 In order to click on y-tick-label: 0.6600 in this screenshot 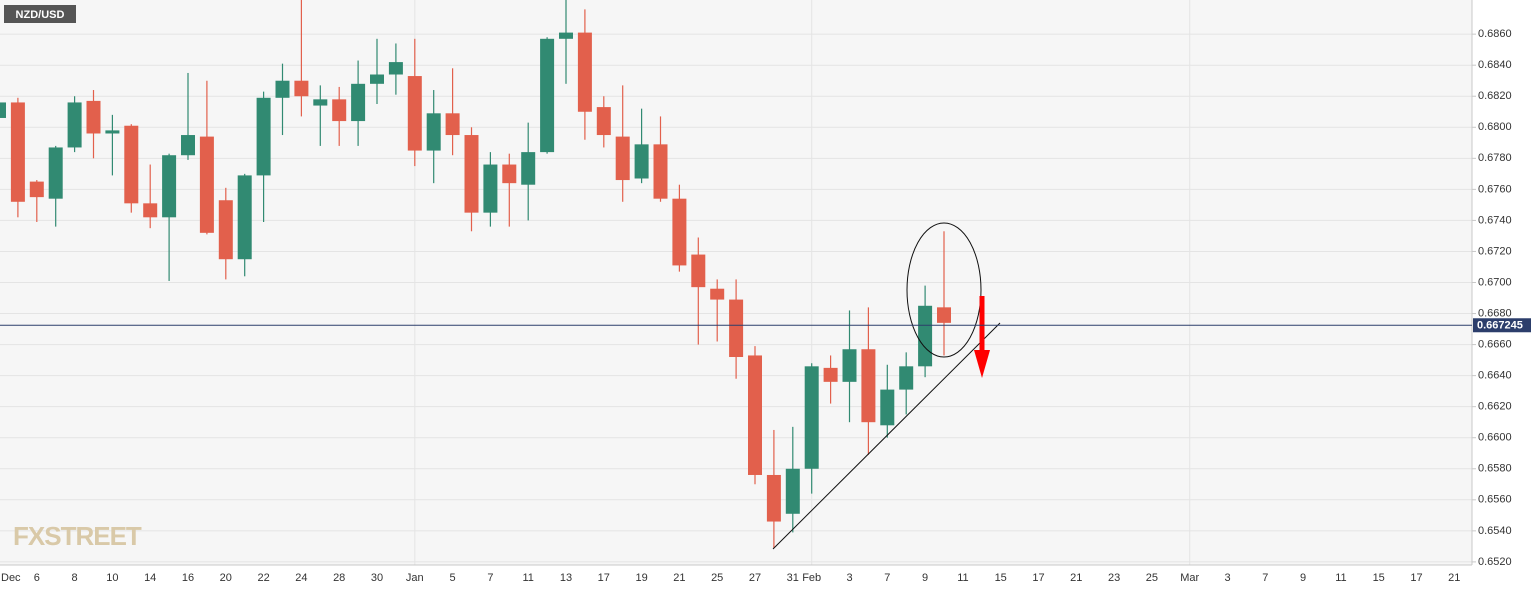, I will do `click(1495, 438)`.